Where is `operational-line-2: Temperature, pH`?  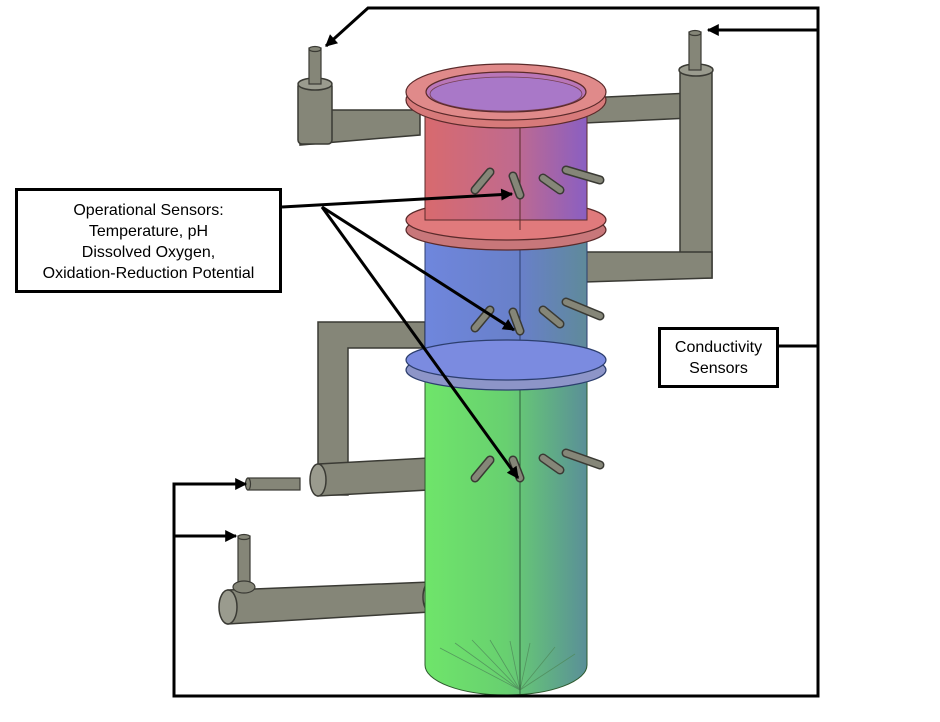
operational-line-2: Temperature, pH is located at coordinates (148, 231).